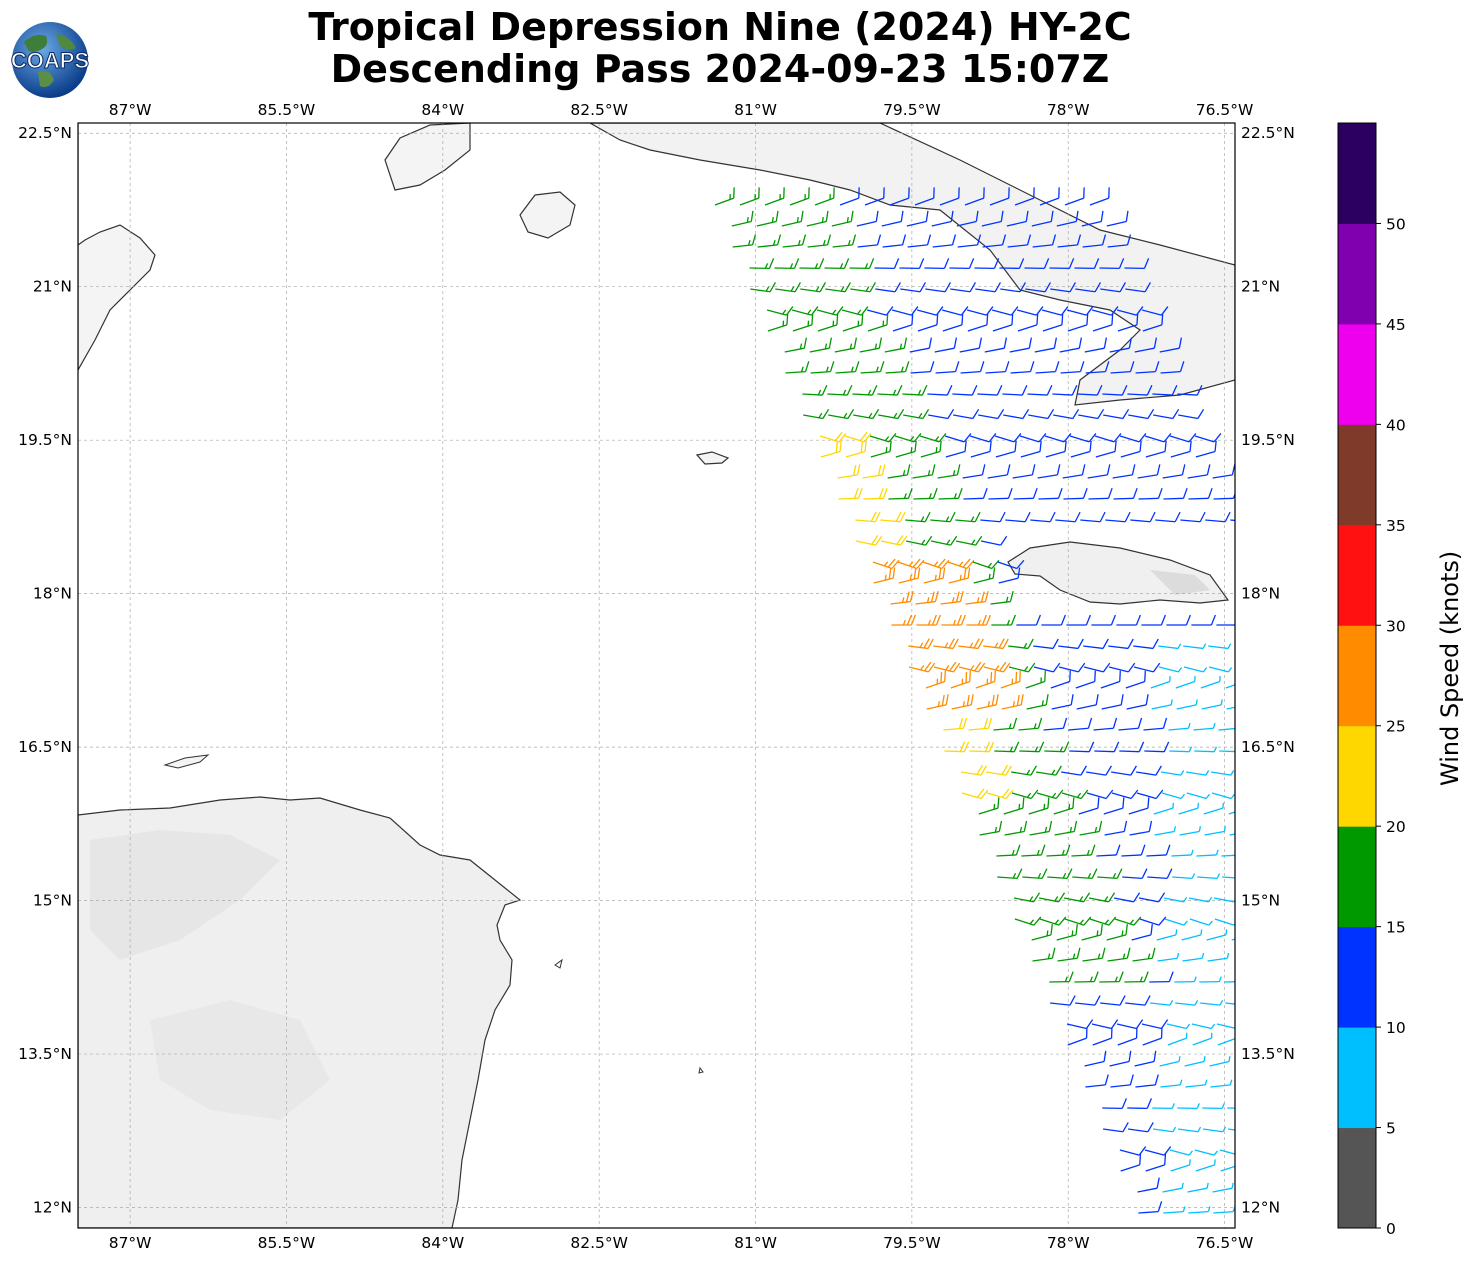 The width and height of the screenshot is (1475, 1264). I want to click on colorbar-tick-label: 10, so click(1396, 1028).